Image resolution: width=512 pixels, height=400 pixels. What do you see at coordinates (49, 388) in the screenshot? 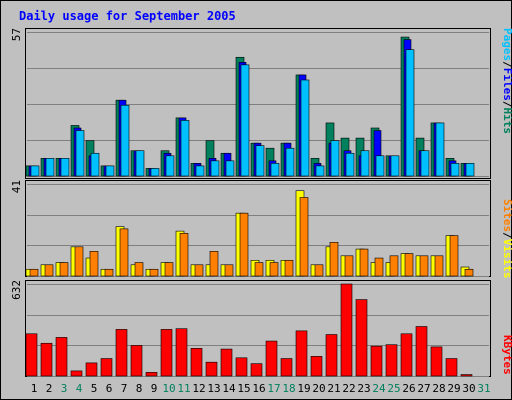
I see `x-label-day-2: 2` at bounding box center [49, 388].